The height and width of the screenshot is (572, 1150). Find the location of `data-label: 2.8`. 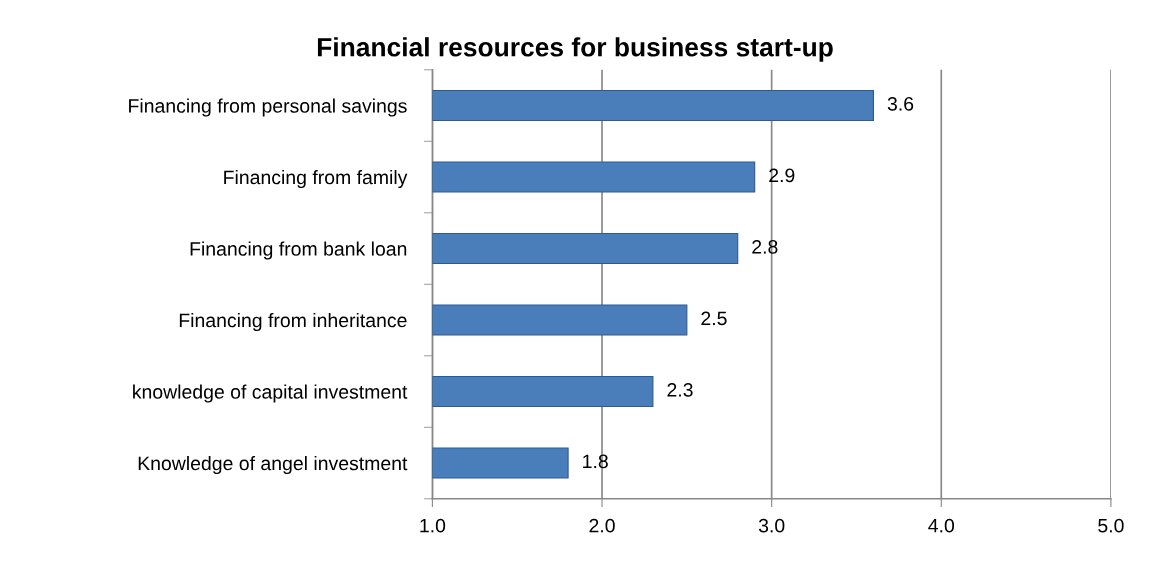

data-label: 2.8 is located at coordinates (765, 246).